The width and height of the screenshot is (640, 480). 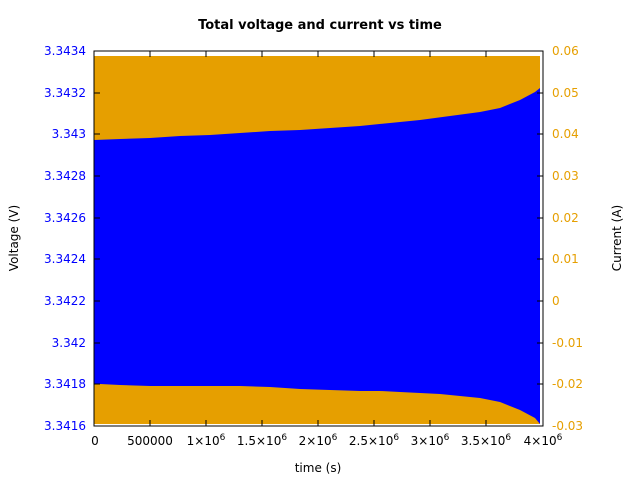 I want to click on x-tick-label: 4×106, so click(x=543, y=440).